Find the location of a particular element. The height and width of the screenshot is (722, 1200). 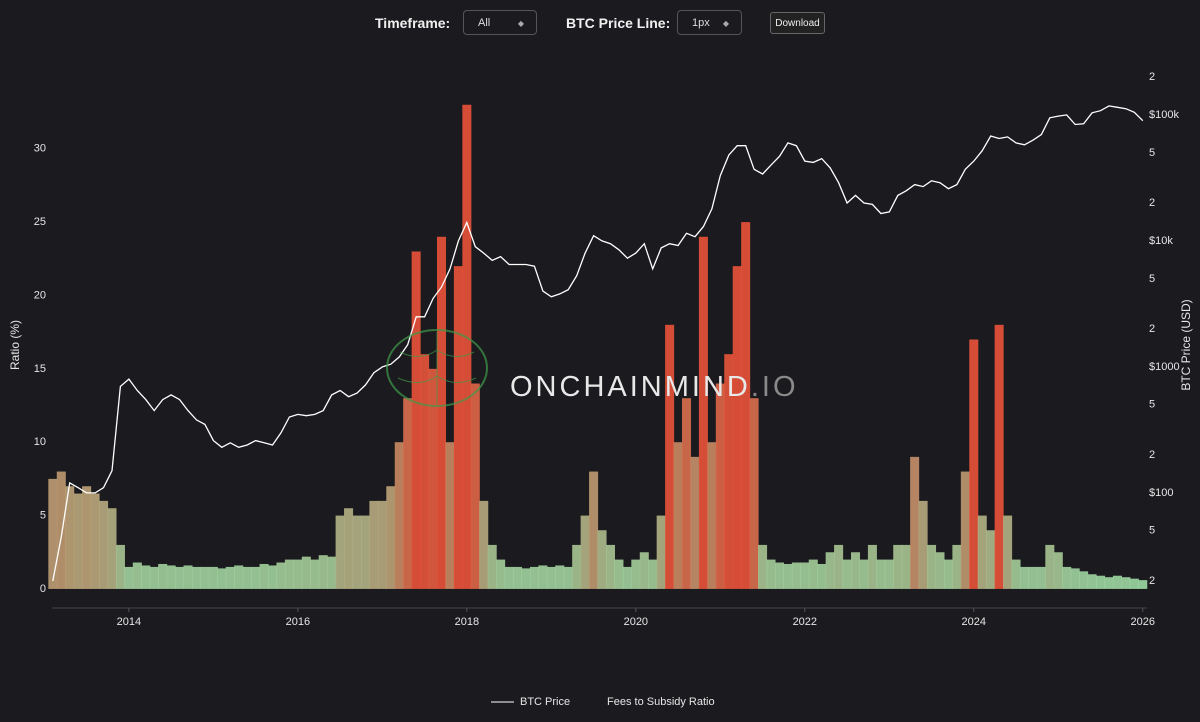

x-tick-label: 2018 is located at coordinates (467, 622).